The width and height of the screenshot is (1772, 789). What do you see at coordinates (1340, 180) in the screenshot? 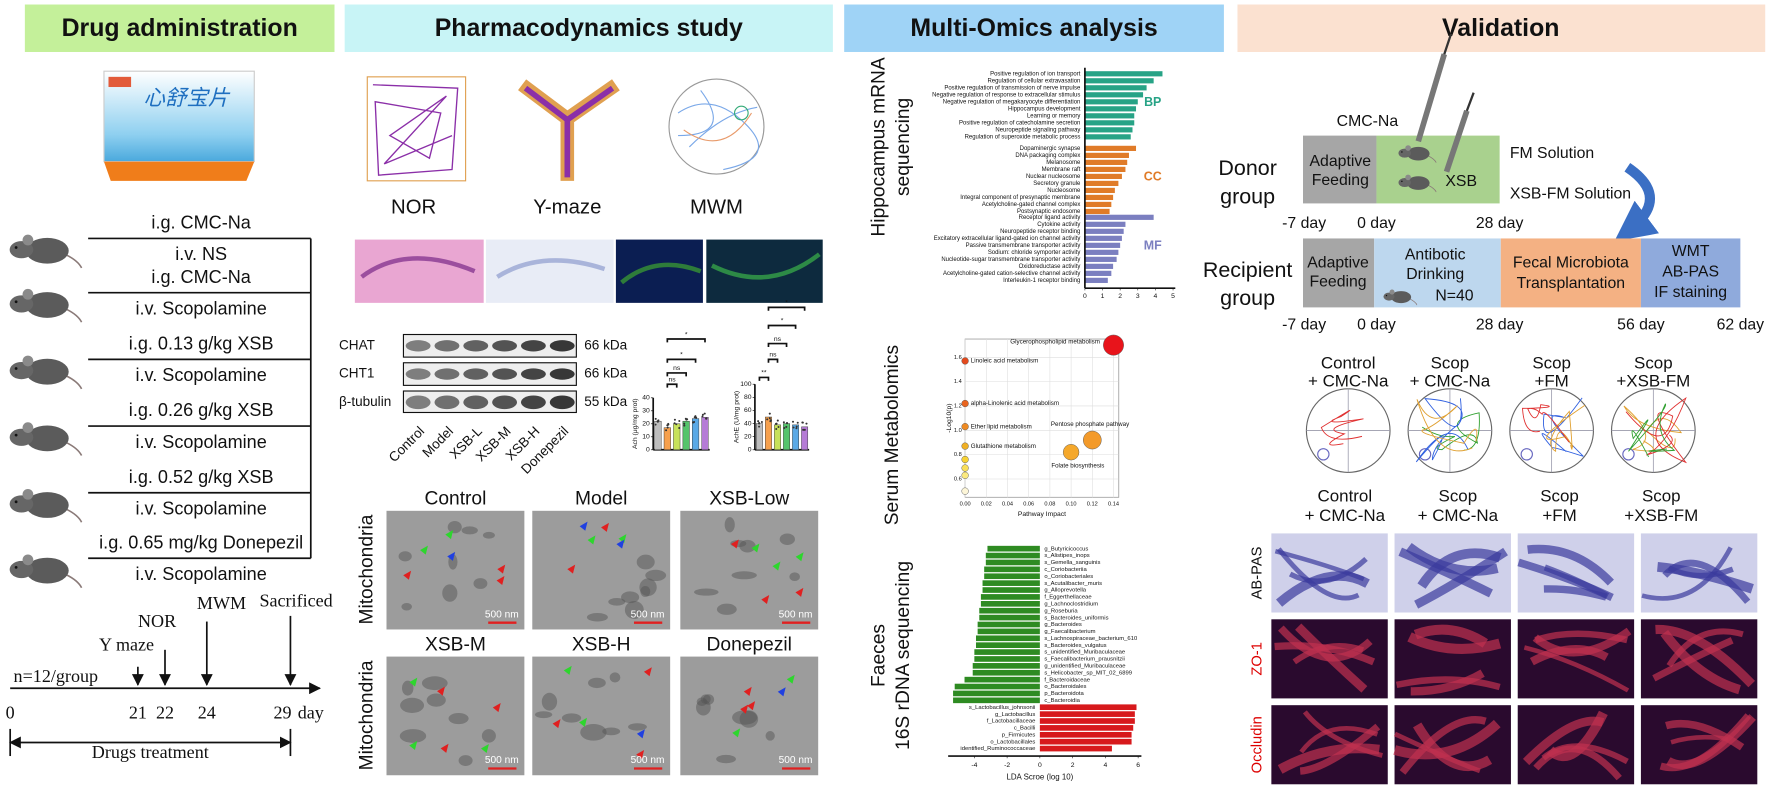
I see `phase-label: Feeding` at bounding box center [1340, 180].